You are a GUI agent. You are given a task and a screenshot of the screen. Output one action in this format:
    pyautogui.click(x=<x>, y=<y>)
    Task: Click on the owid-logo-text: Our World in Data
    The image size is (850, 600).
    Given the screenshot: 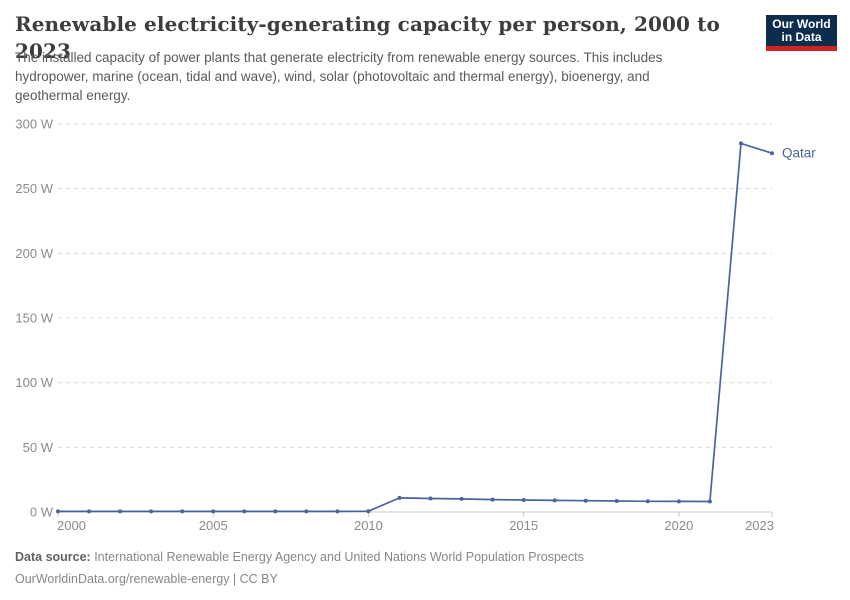 What is the action you would take?
    pyautogui.click(x=801, y=30)
    